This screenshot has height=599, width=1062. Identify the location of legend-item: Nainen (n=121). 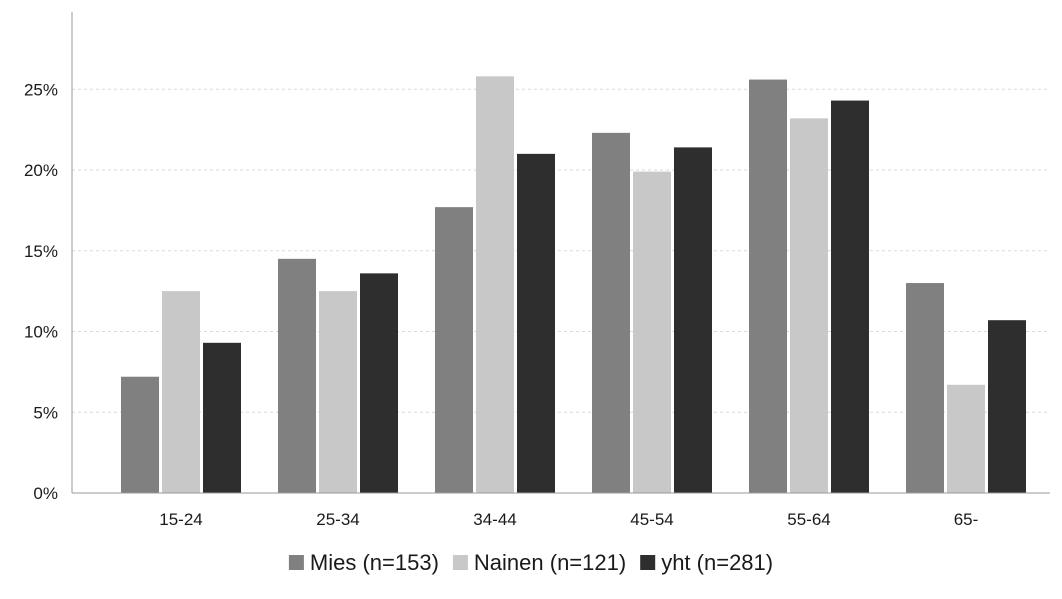
(539, 562).